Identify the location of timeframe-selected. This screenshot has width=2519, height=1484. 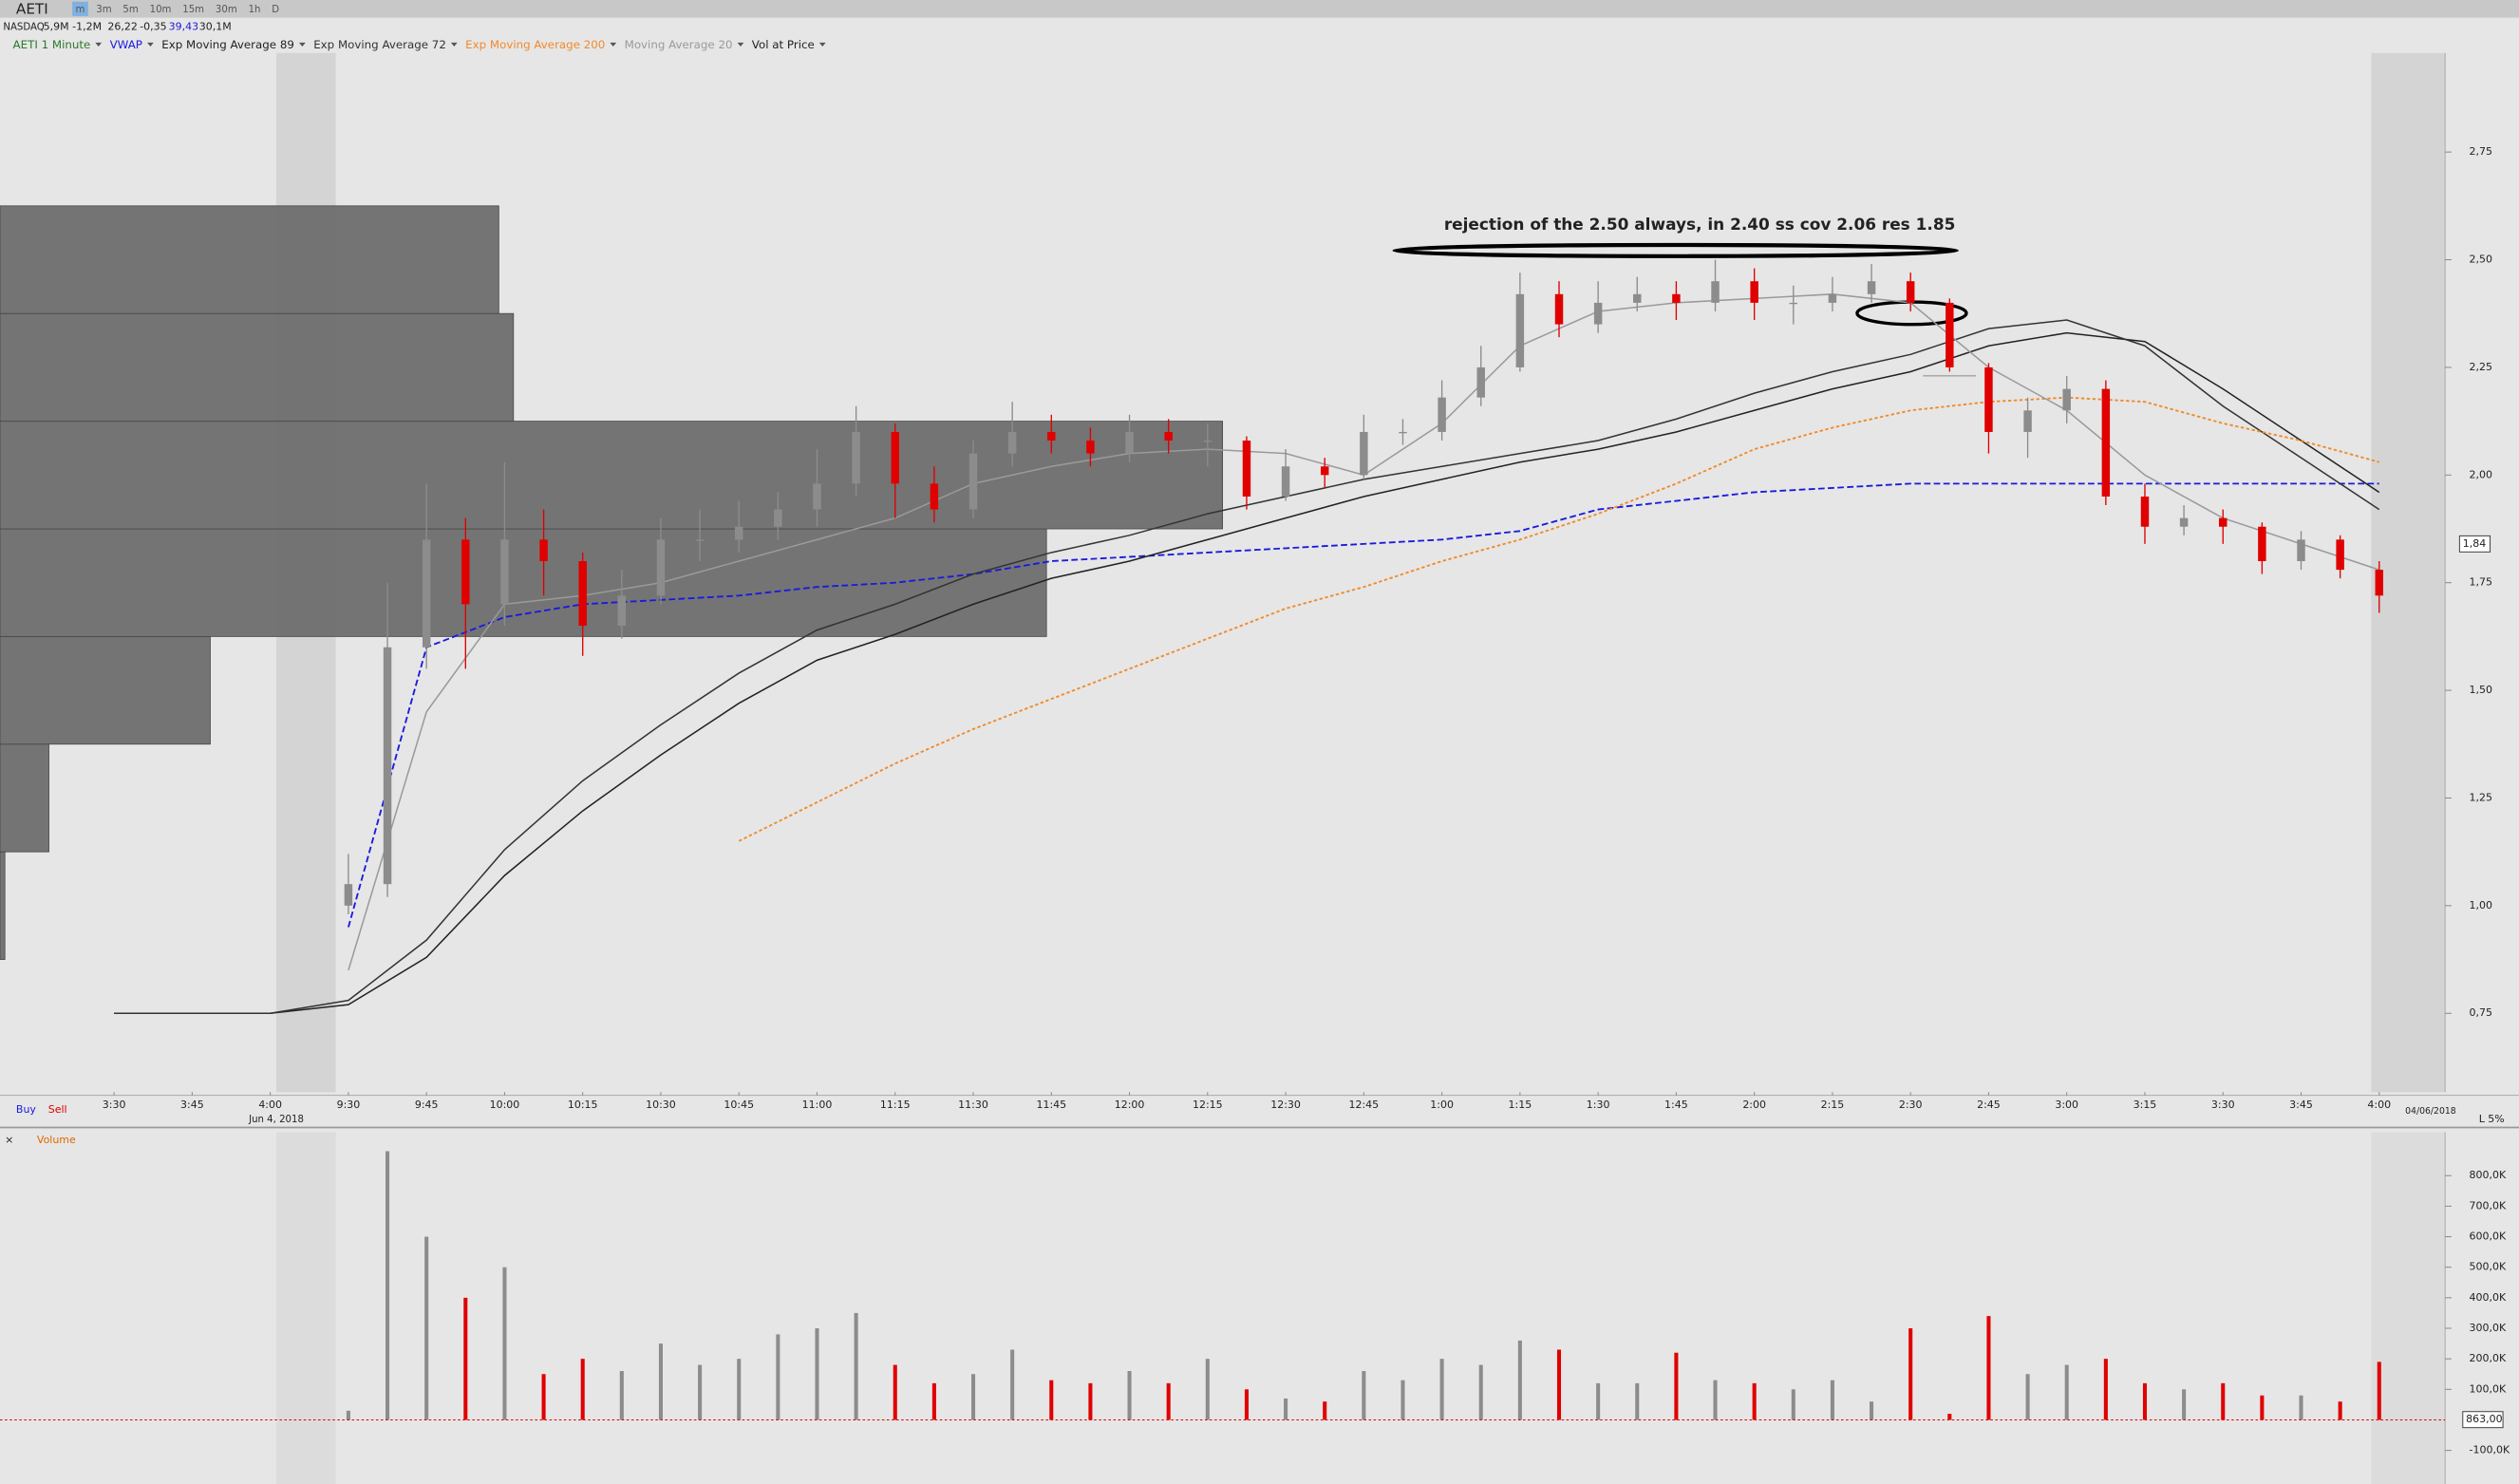
(80, 8).